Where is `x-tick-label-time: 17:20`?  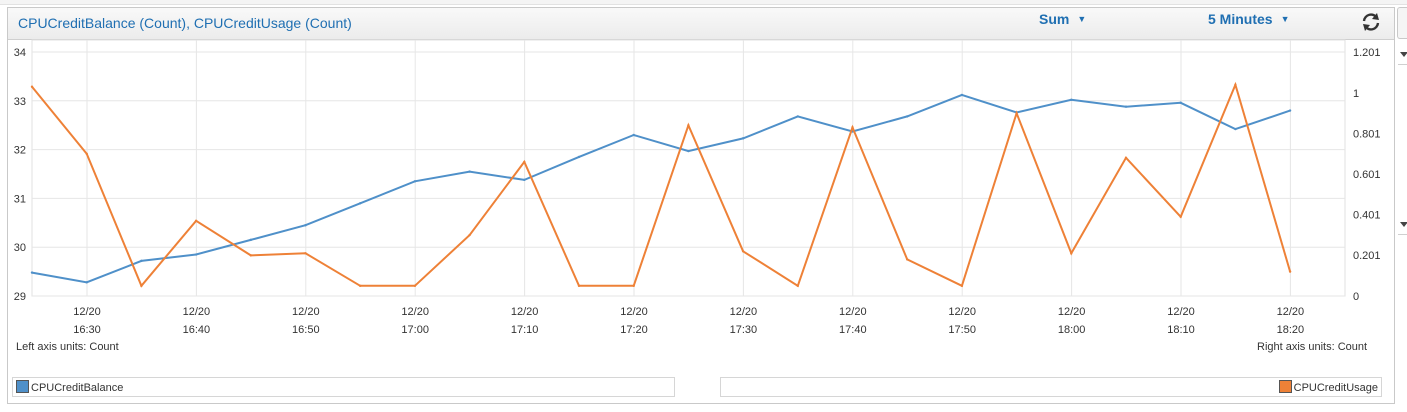
x-tick-label-time: 17:20 is located at coordinates (634, 330).